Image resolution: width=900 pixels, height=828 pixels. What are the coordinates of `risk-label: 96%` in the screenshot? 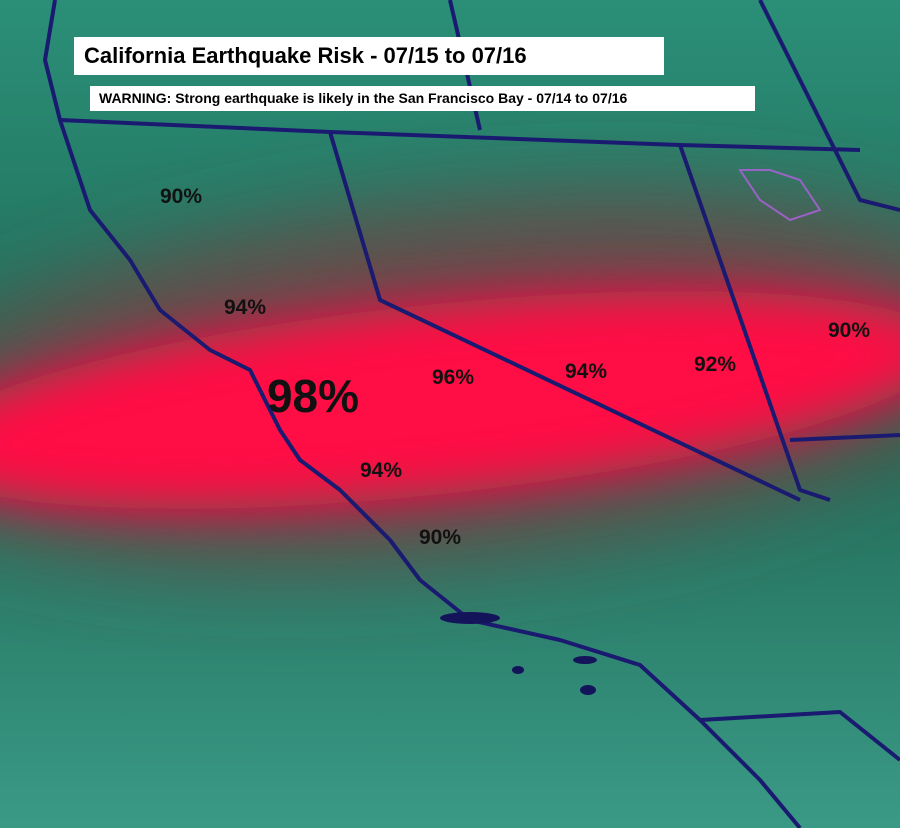 It's located at (453, 377).